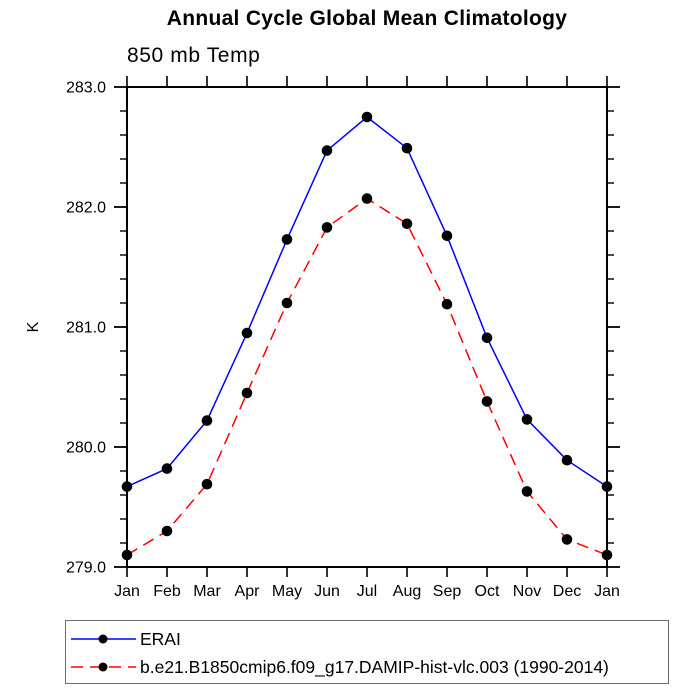  I want to click on legend-item-erai: ERAI, so click(367, 639).